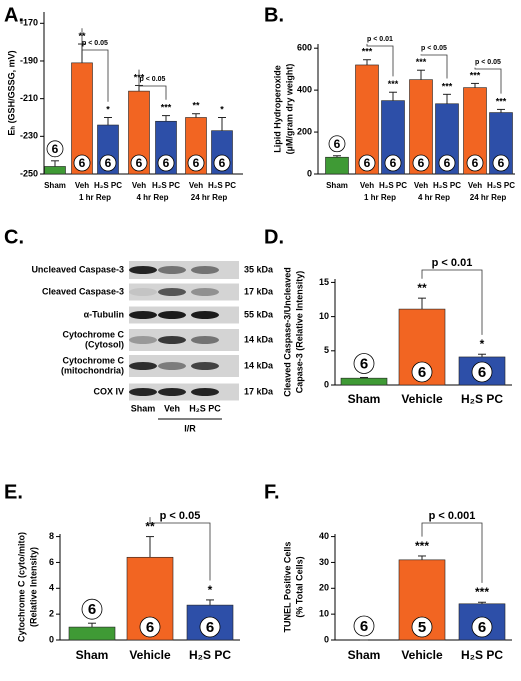 Image resolution: width=521 pixels, height=681 pixels. I want to click on y-axis-label: Capase-3 (Relative Intensity), so click(299, 332).